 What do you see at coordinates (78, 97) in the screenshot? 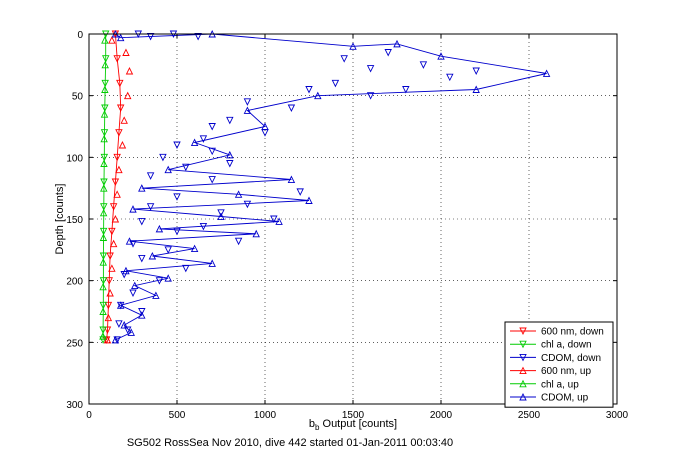
I see `y-tick-label: 50` at bounding box center [78, 97].